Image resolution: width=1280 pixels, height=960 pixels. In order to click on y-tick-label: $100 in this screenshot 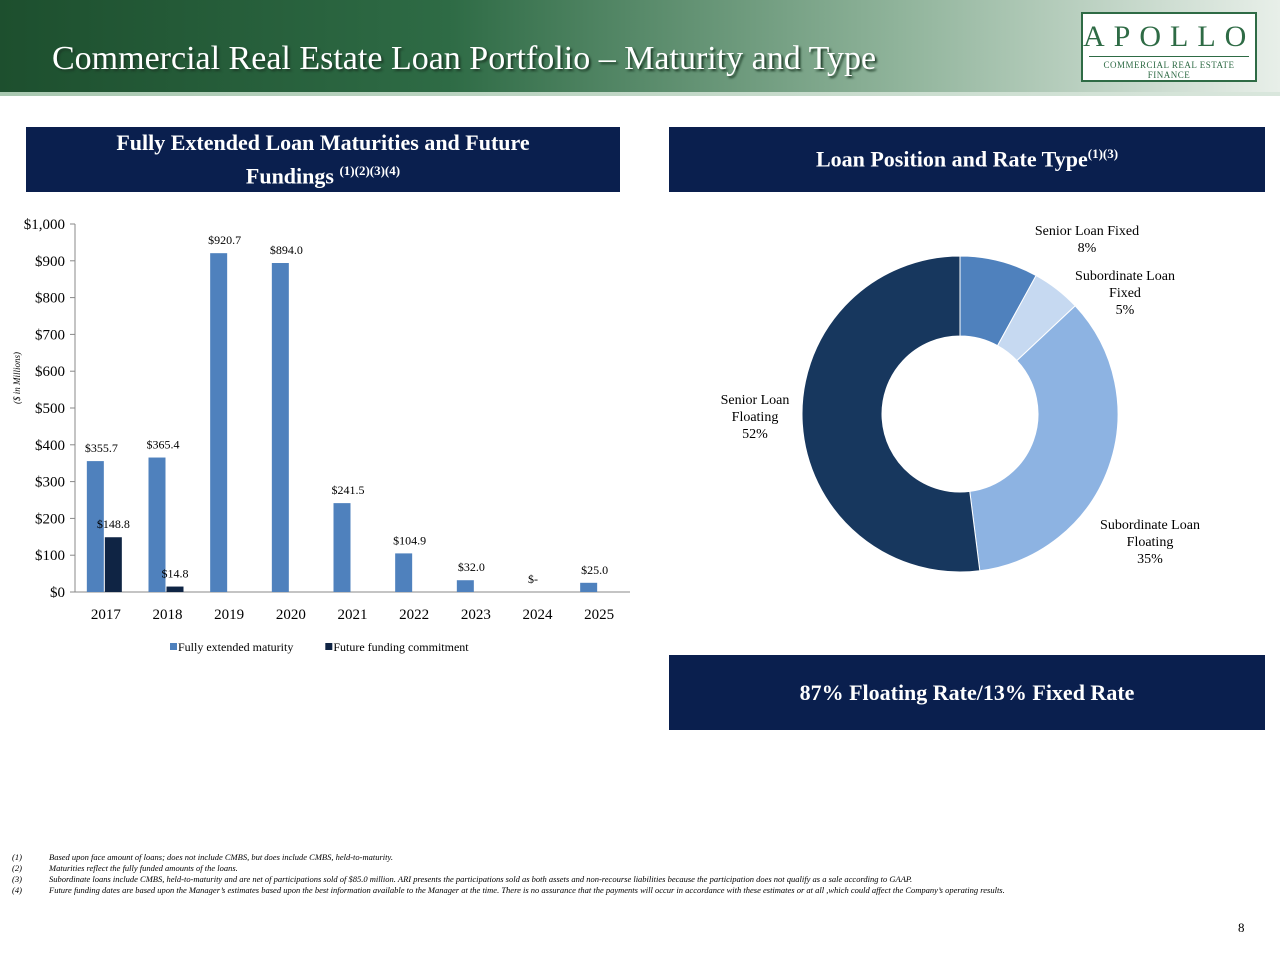, I will do `click(50, 556)`.